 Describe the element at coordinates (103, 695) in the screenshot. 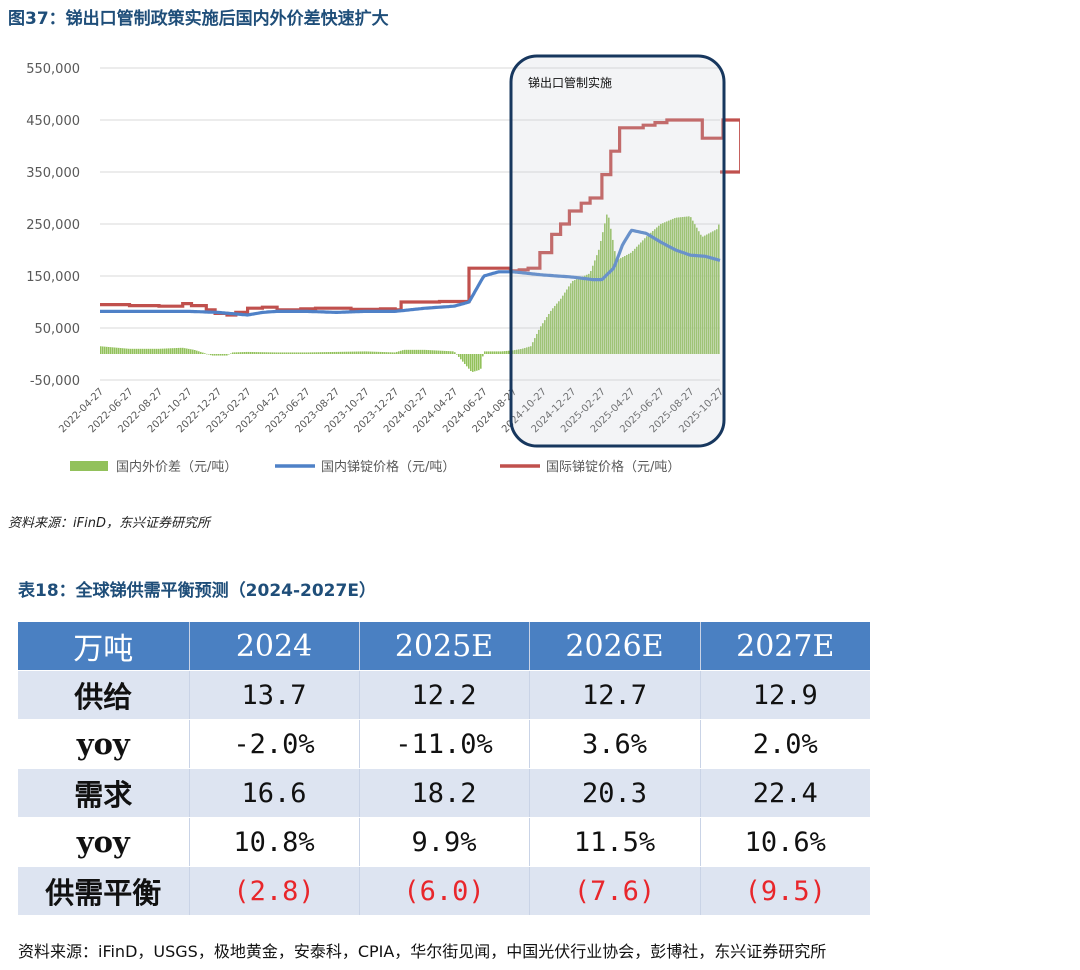

I see `row-label: 供给` at that location.